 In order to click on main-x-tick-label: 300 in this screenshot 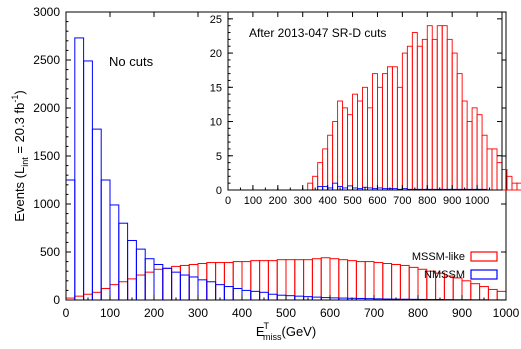, I will do `click(198, 313)`.